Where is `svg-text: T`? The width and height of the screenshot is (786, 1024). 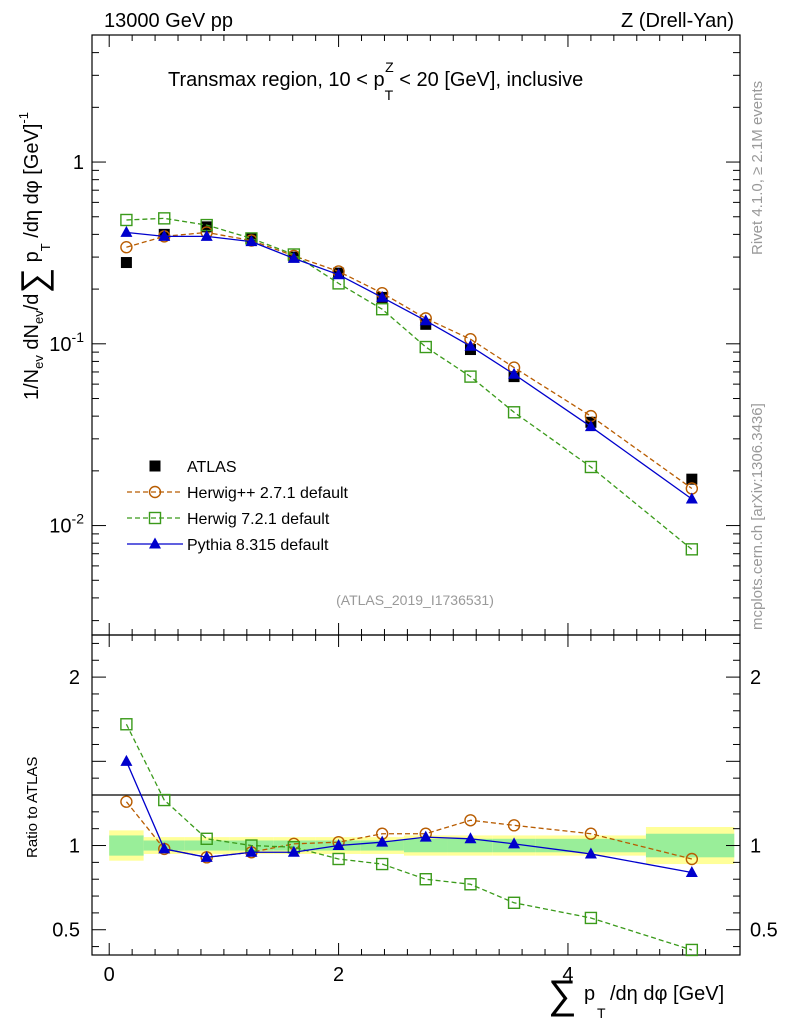
svg-text: T is located at coordinates (601, 1013).